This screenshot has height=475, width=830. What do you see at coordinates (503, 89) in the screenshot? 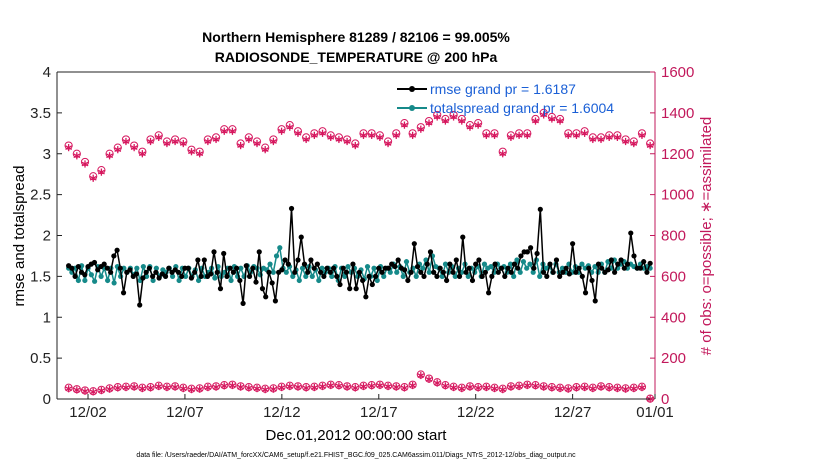
I see `legend-label-rmse: rmse grand pr = 1.6187` at bounding box center [503, 89].